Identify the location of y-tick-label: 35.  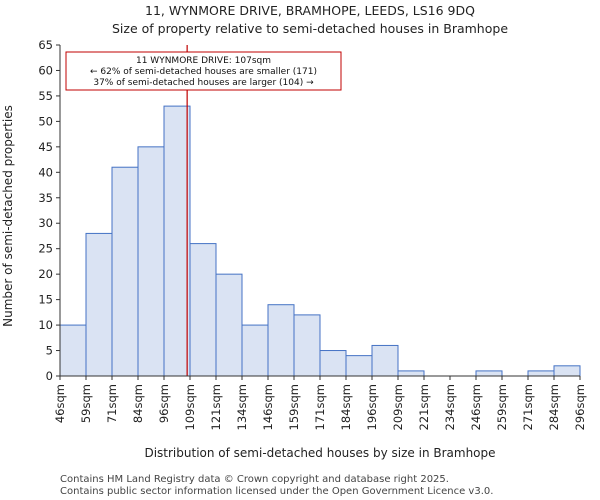
(45, 198).